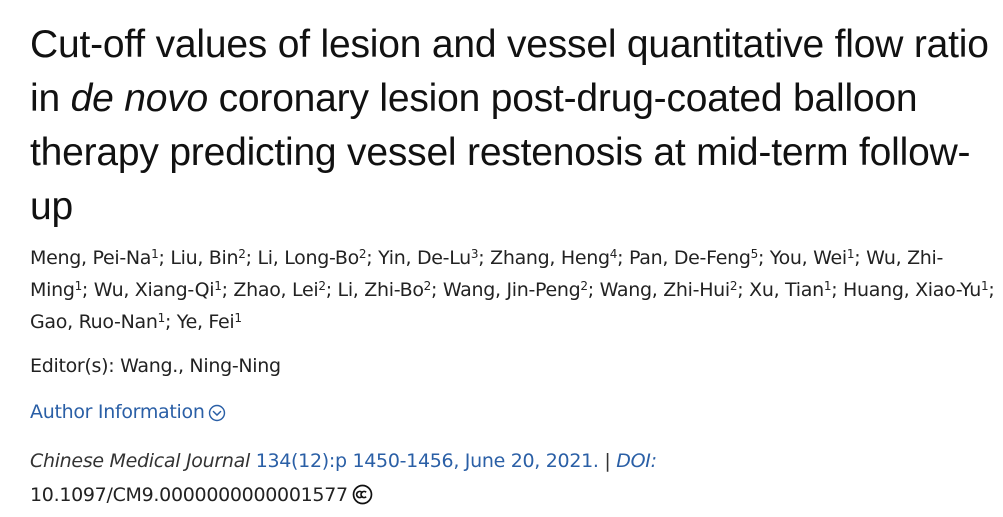 The image size is (1003, 517). I want to click on author-affiliation-mark: 5, so click(754, 254).